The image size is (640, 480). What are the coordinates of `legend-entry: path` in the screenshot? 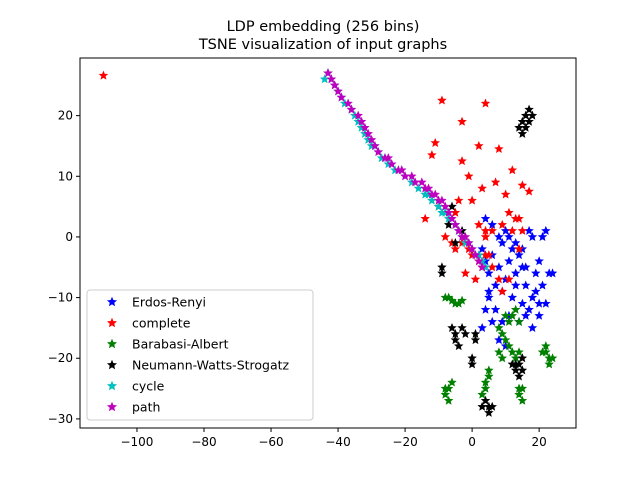 It's located at (133, 407).